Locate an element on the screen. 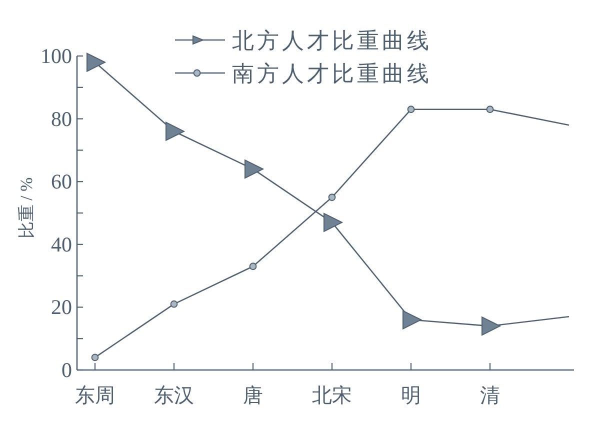 The height and width of the screenshot is (436, 591). x-tick-label: 东周 is located at coordinates (95, 396).